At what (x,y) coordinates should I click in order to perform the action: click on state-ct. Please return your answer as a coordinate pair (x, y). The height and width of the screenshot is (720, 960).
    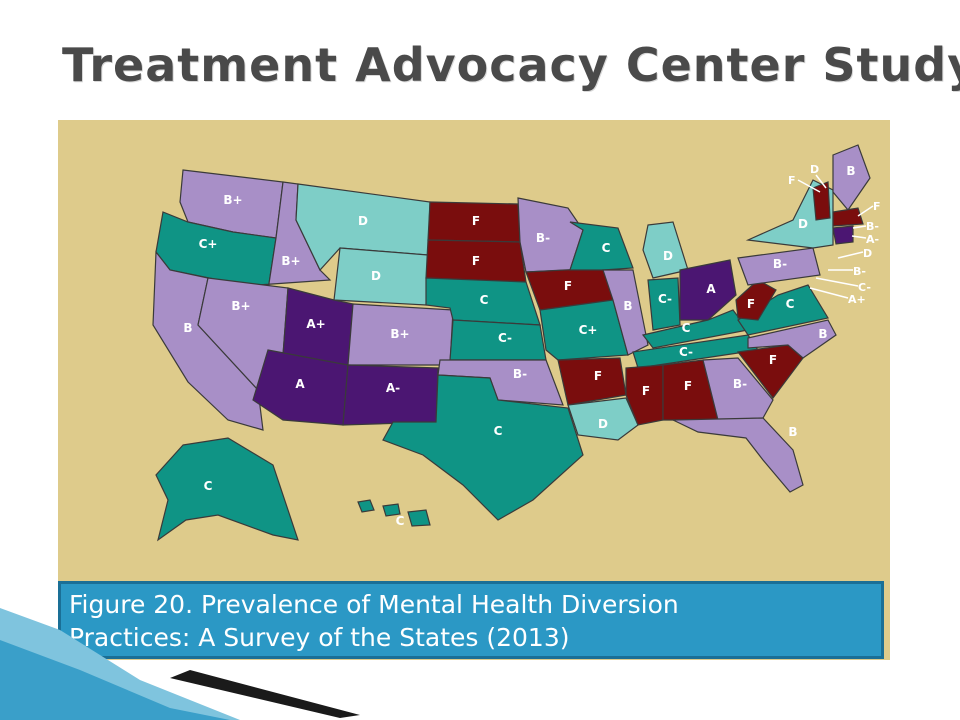
    Looking at the image, I should click on (843, 235).